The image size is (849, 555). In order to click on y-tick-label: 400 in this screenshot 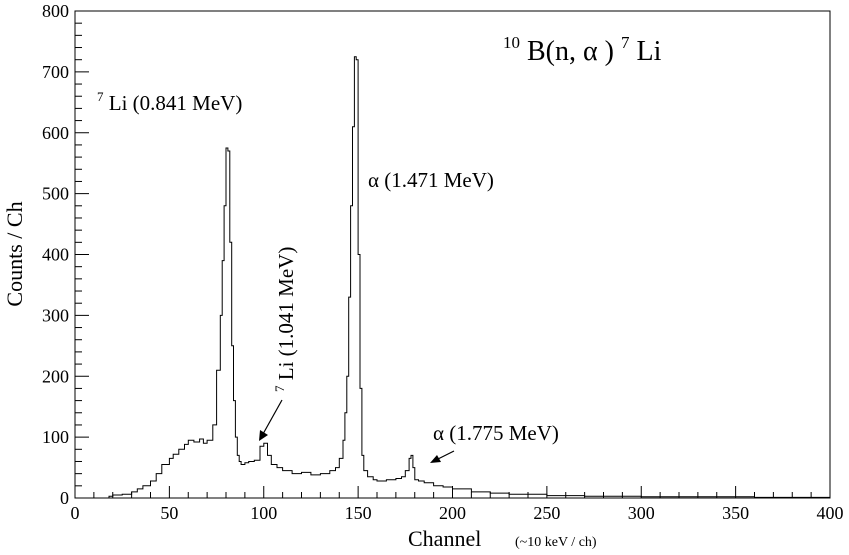, I will do `click(55, 255)`.